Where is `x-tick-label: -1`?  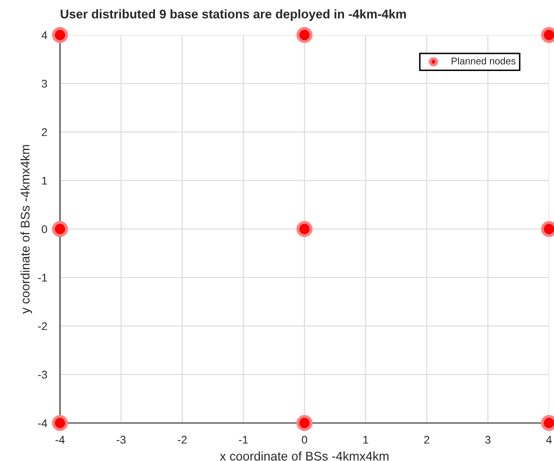 x-tick-label: -1 is located at coordinates (243, 440).